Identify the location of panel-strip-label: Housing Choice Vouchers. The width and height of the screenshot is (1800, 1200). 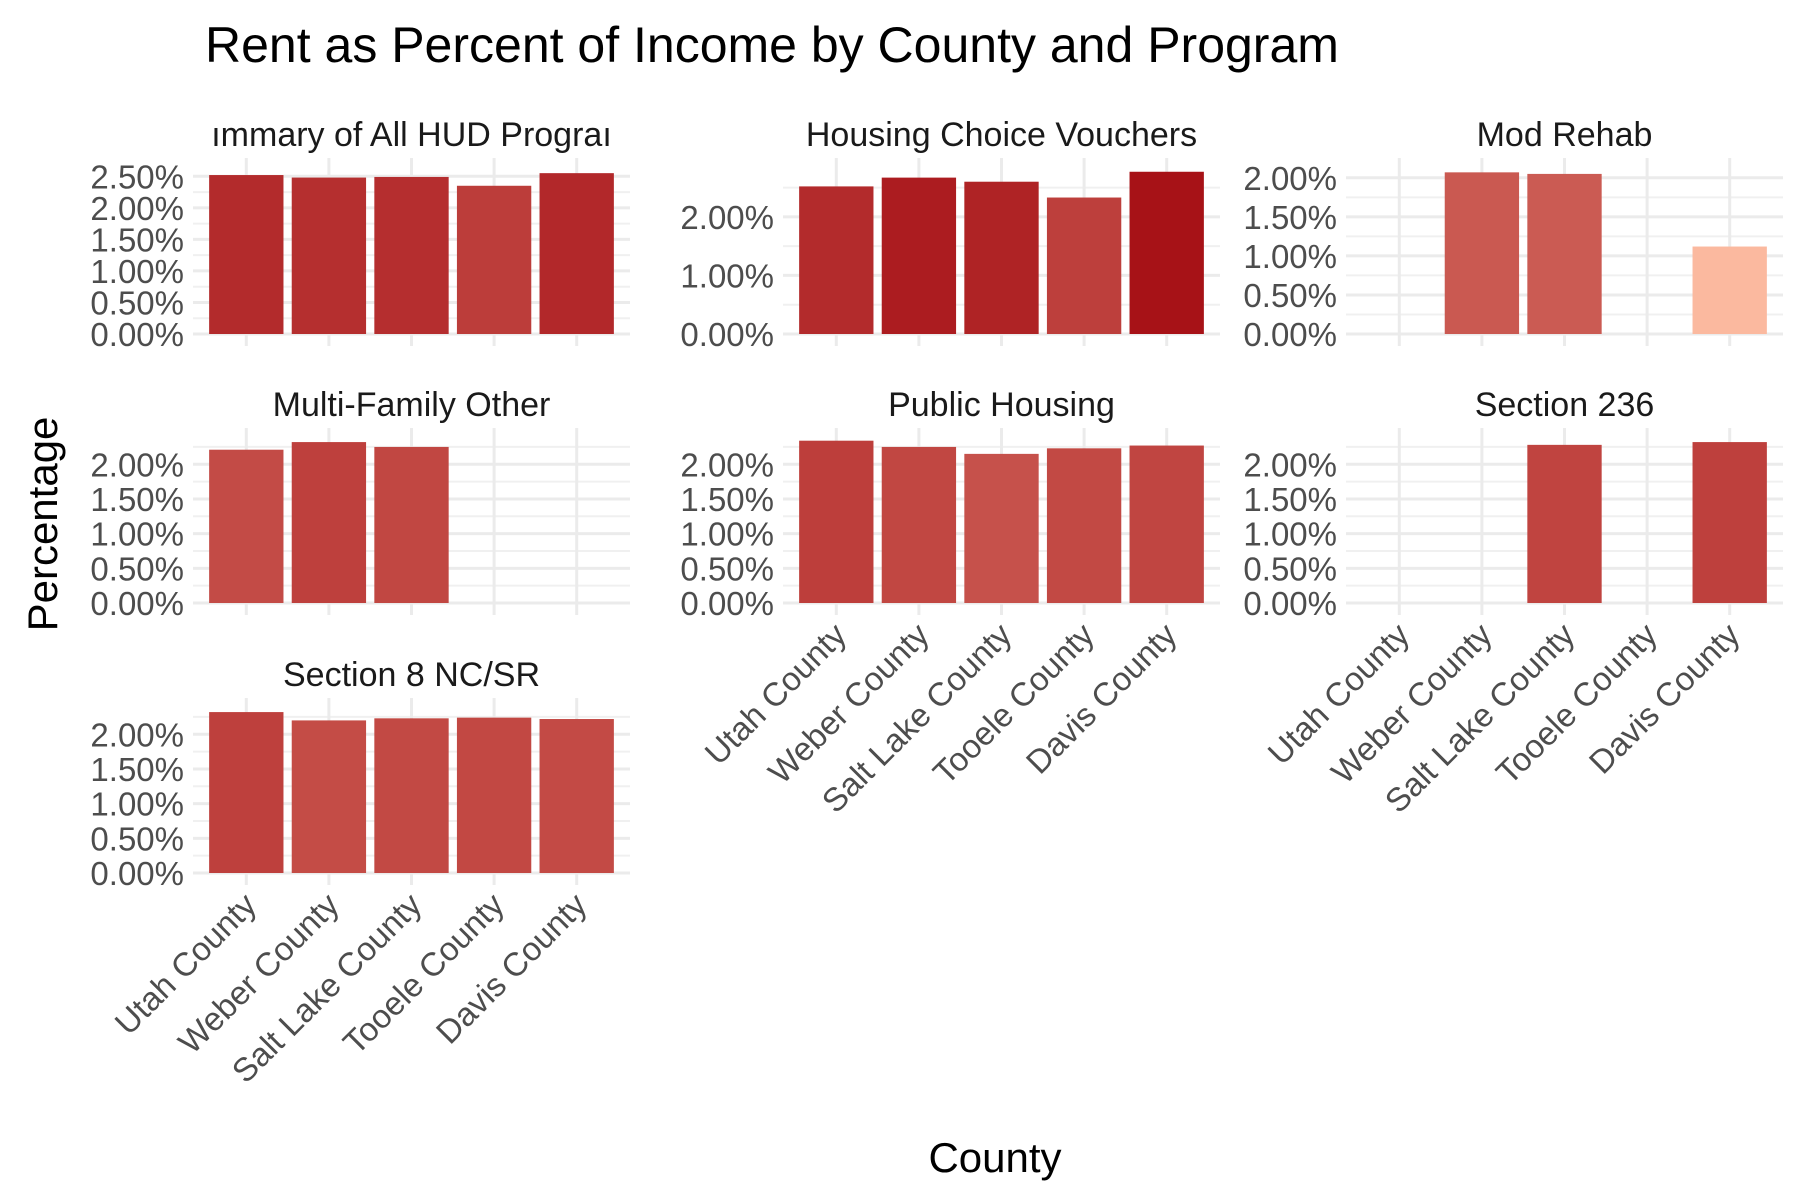
(1001, 135).